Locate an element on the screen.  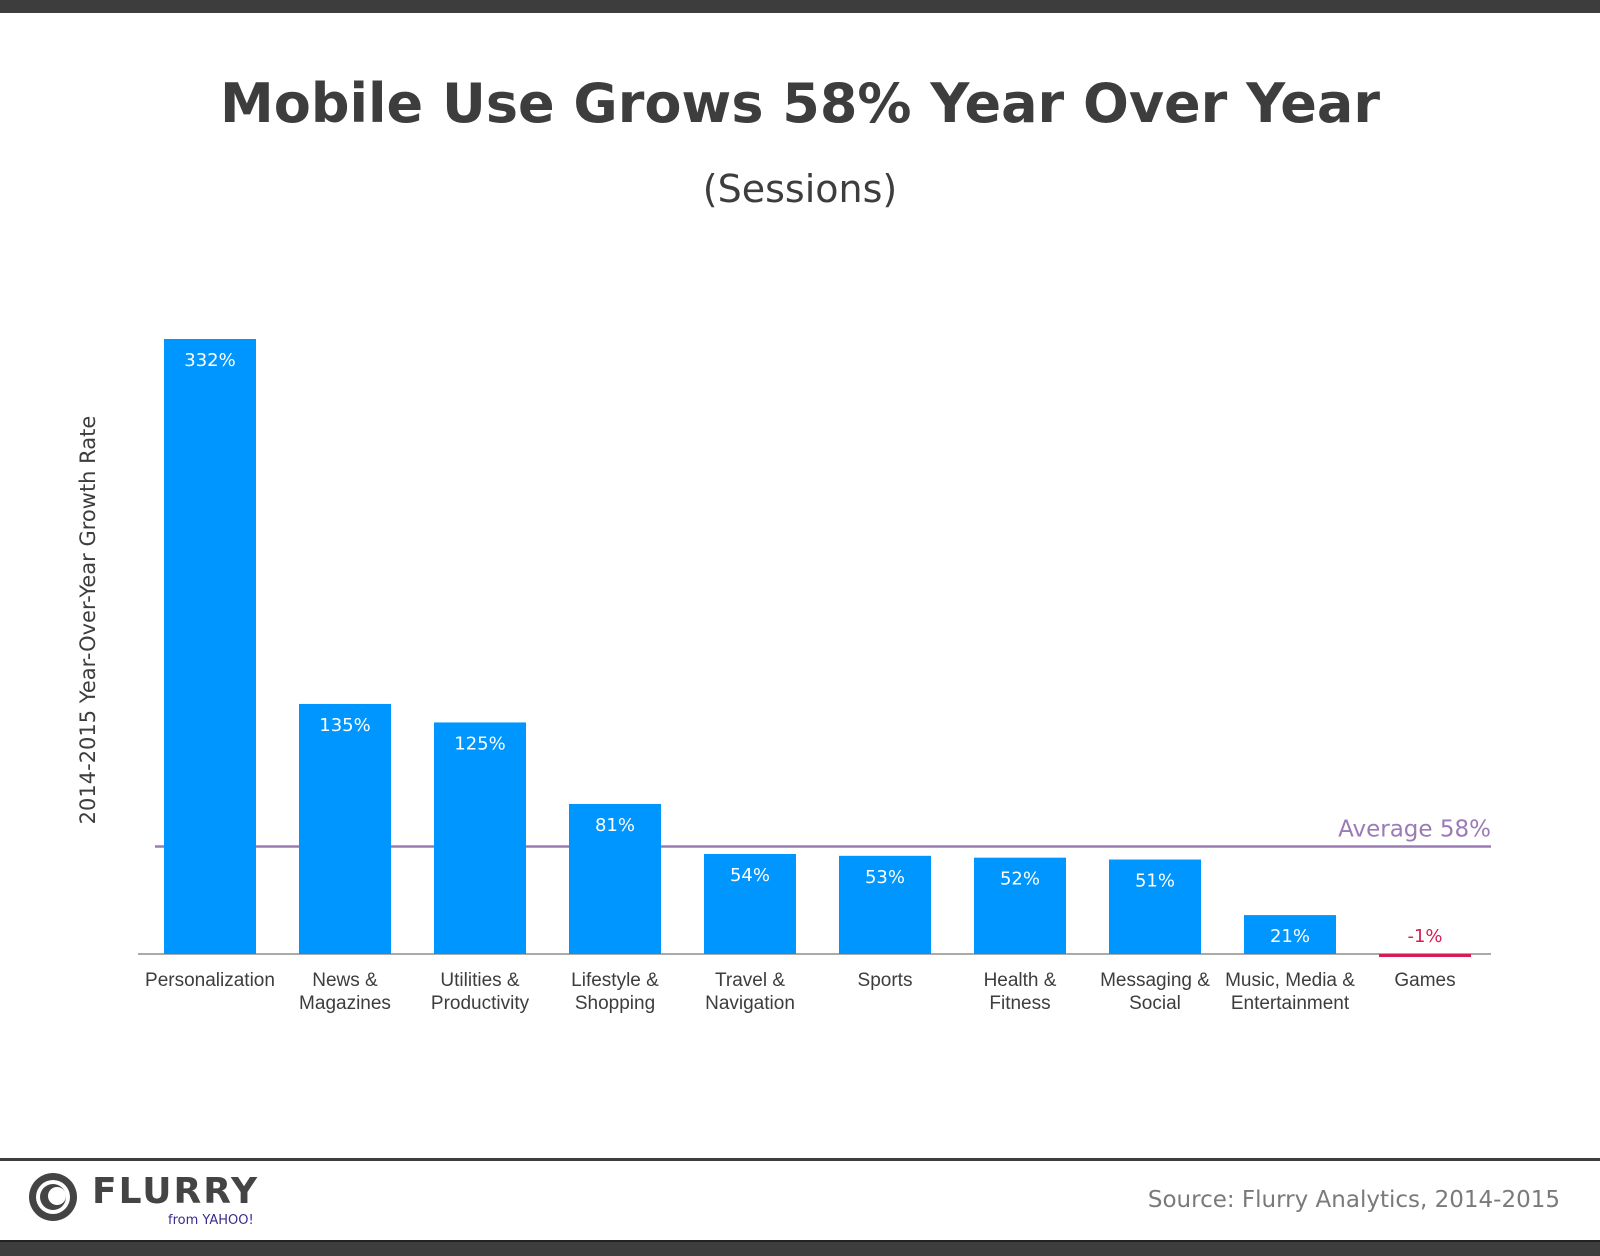
y-axis-label: 2014-2015 Year-Over-Year Growth Rate is located at coordinates (88, 620).